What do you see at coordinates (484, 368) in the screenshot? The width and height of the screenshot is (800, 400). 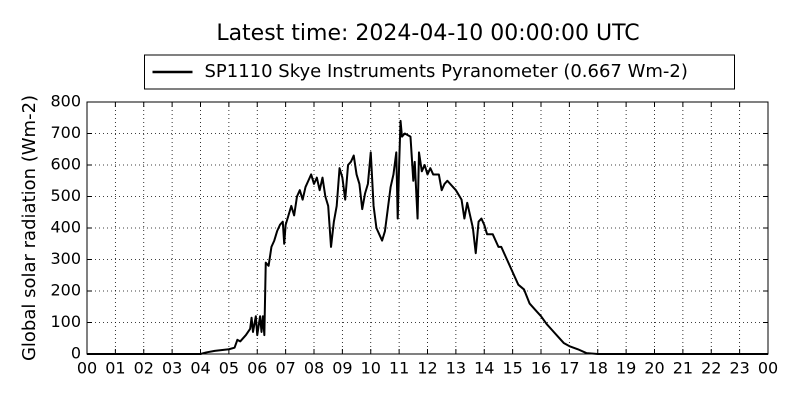 I see `x-tick-label: 14` at bounding box center [484, 368].